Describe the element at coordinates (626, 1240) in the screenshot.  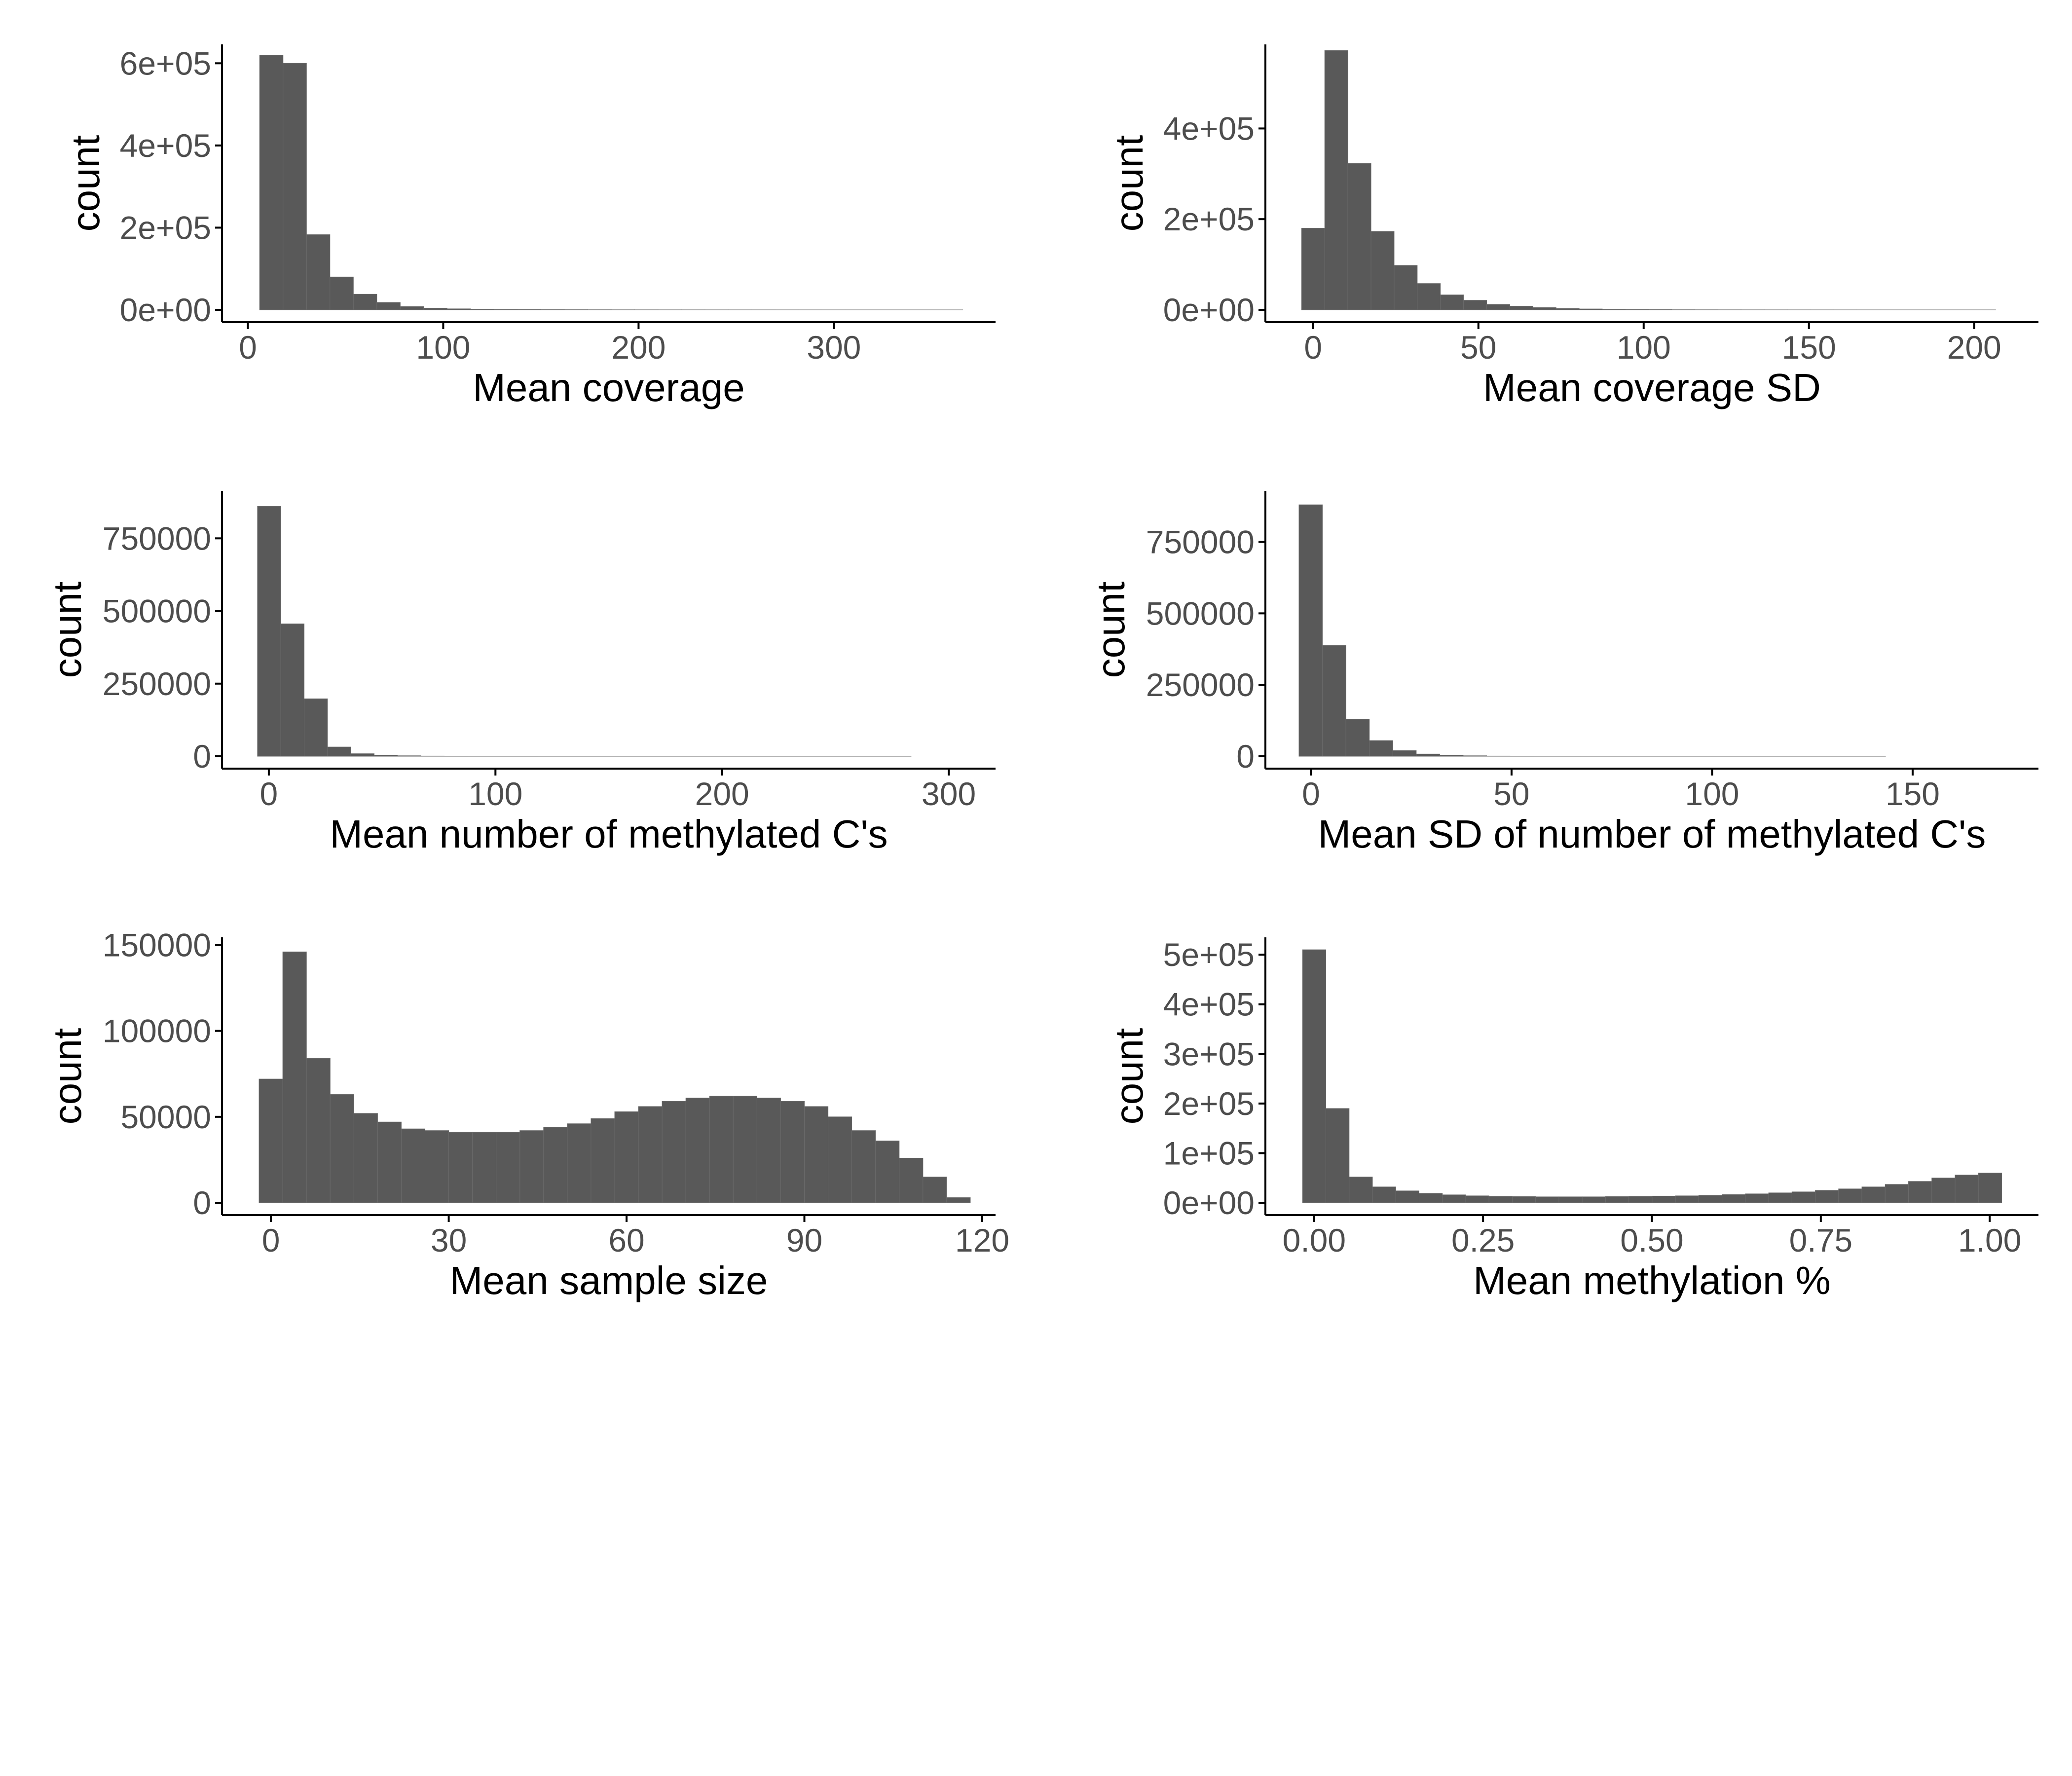
I see `x-tick-label: 60` at that location.